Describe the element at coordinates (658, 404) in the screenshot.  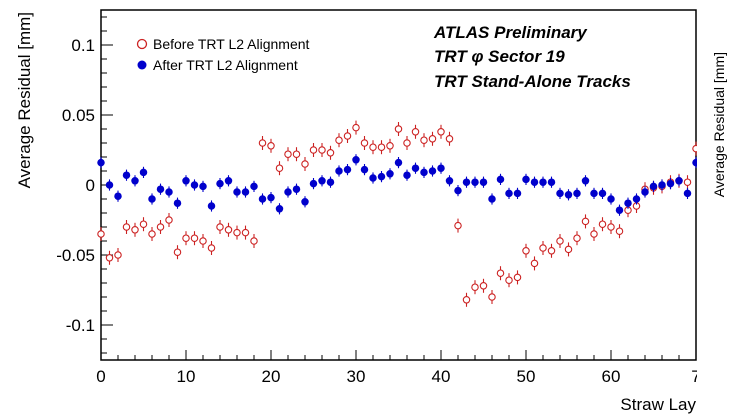
I see `x-axis-title: Straw Lay` at that location.